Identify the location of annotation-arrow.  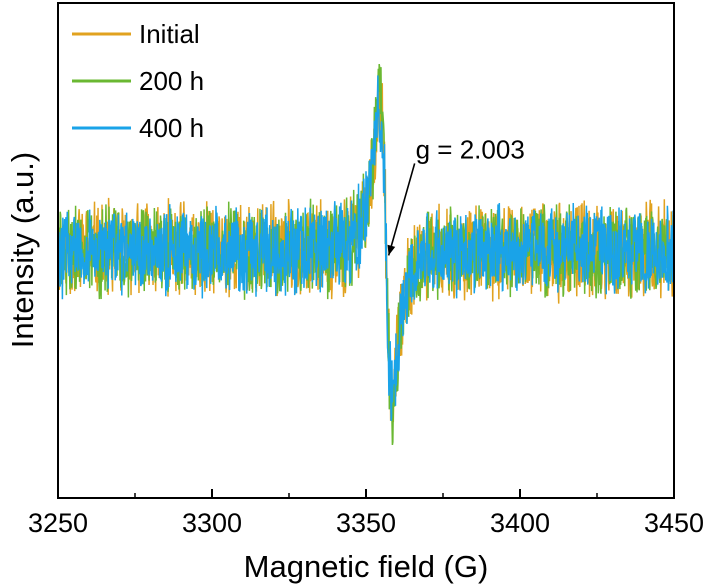
(401, 209).